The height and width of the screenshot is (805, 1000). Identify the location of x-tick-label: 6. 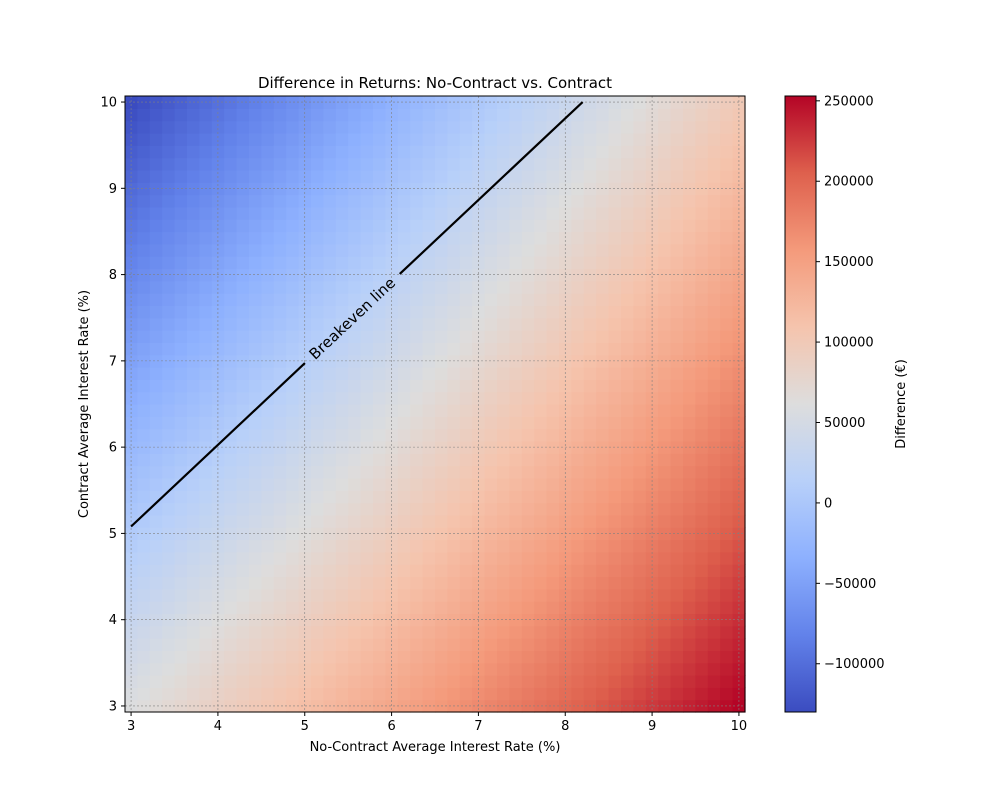
(391, 726).